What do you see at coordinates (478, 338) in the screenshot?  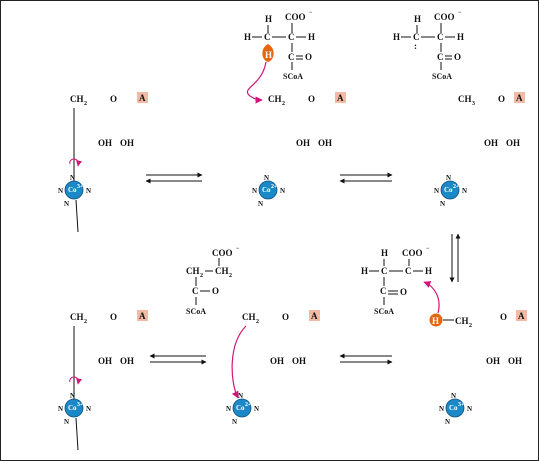 I see `ribose-labels-6: H CH 2 O A OH OH` at bounding box center [478, 338].